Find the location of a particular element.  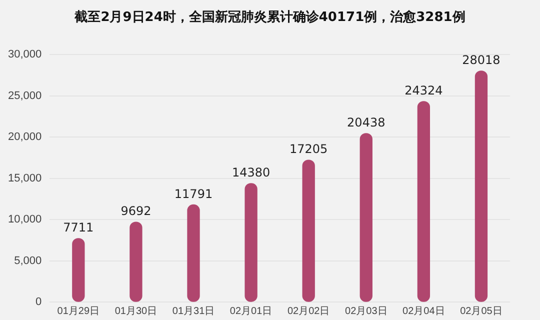

data-label: 20438 is located at coordinates (366, 123).